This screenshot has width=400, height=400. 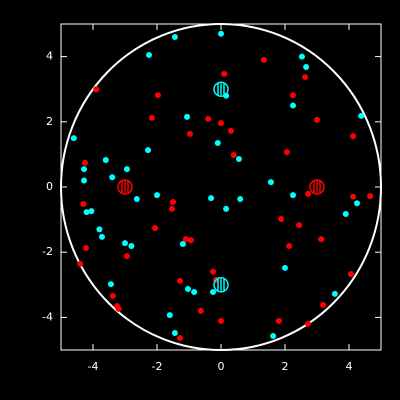 What do you see at coordinates (93, 366) in the screenshot?
I see `x-tick-label: -4` at bounding box center [93, 366].